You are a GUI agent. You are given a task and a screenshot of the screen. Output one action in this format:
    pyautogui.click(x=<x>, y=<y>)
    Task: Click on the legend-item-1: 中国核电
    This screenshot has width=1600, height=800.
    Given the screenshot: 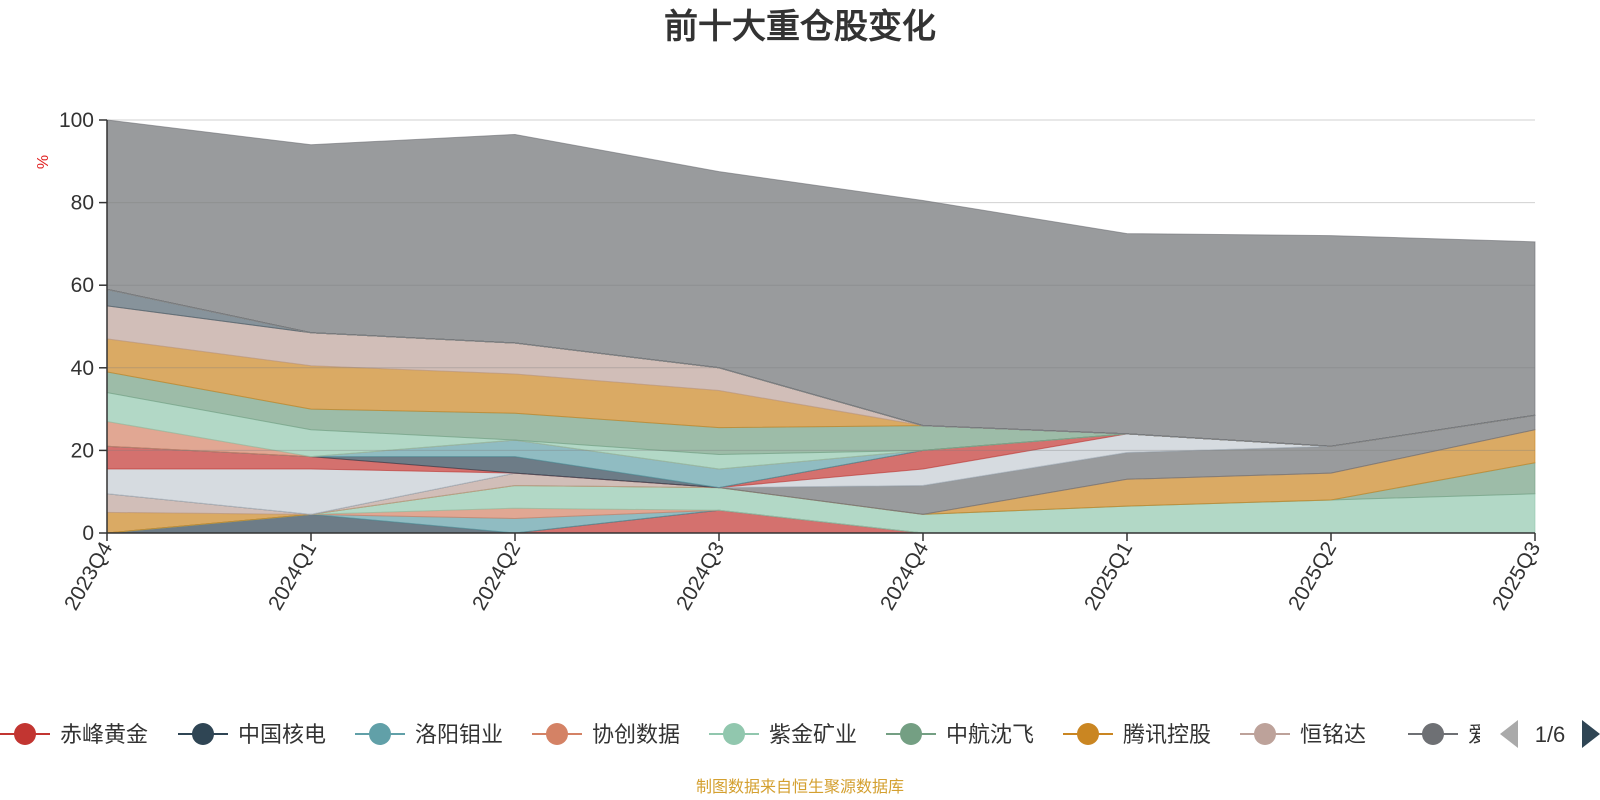 What is the action you would take?
    pyautogui.click(x=252, y=734)
    